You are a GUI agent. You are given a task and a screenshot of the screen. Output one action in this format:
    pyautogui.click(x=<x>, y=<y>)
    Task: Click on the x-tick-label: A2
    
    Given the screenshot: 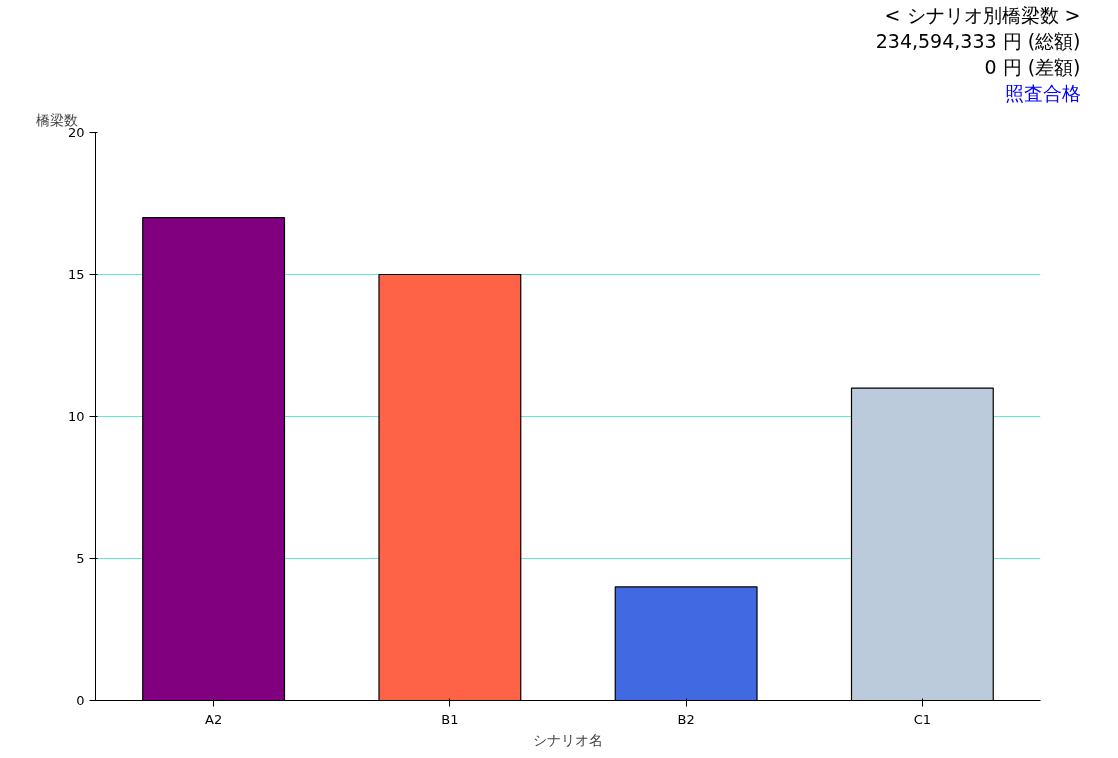 What is the action you would take?
    pyautogui.click(x=214, y=719)
    